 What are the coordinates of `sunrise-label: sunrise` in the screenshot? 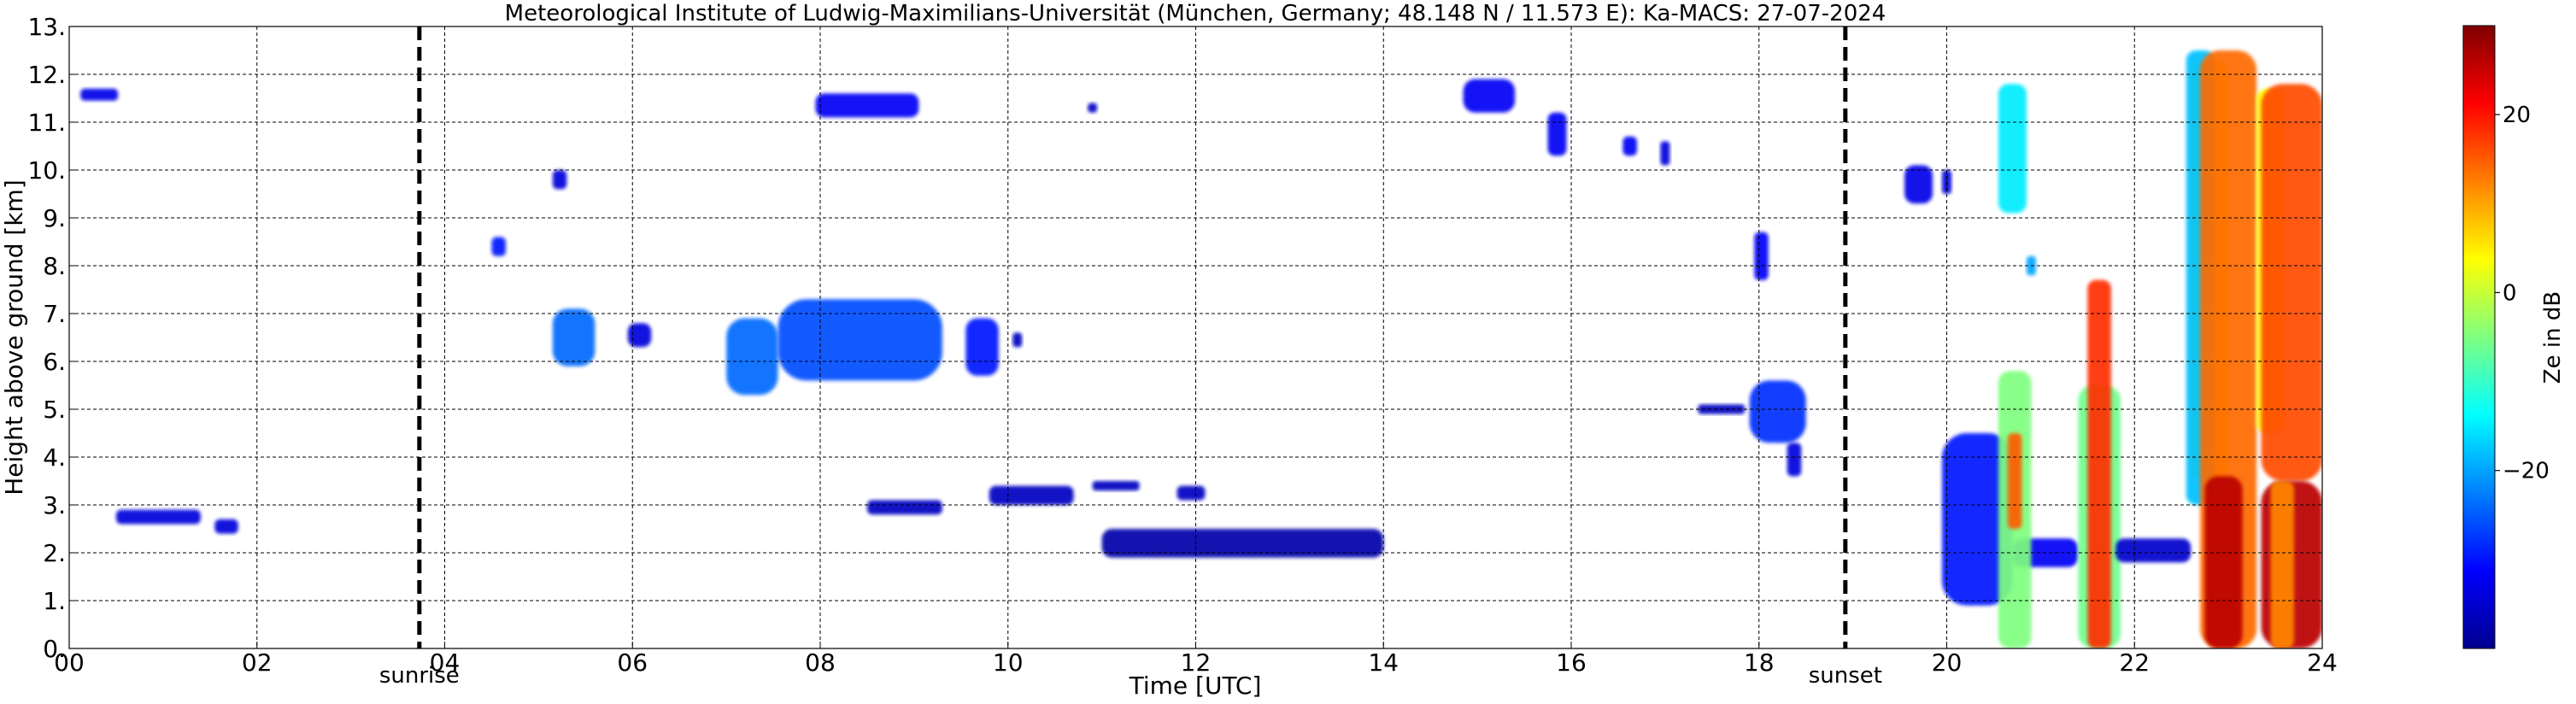 It's located at (419, 676).